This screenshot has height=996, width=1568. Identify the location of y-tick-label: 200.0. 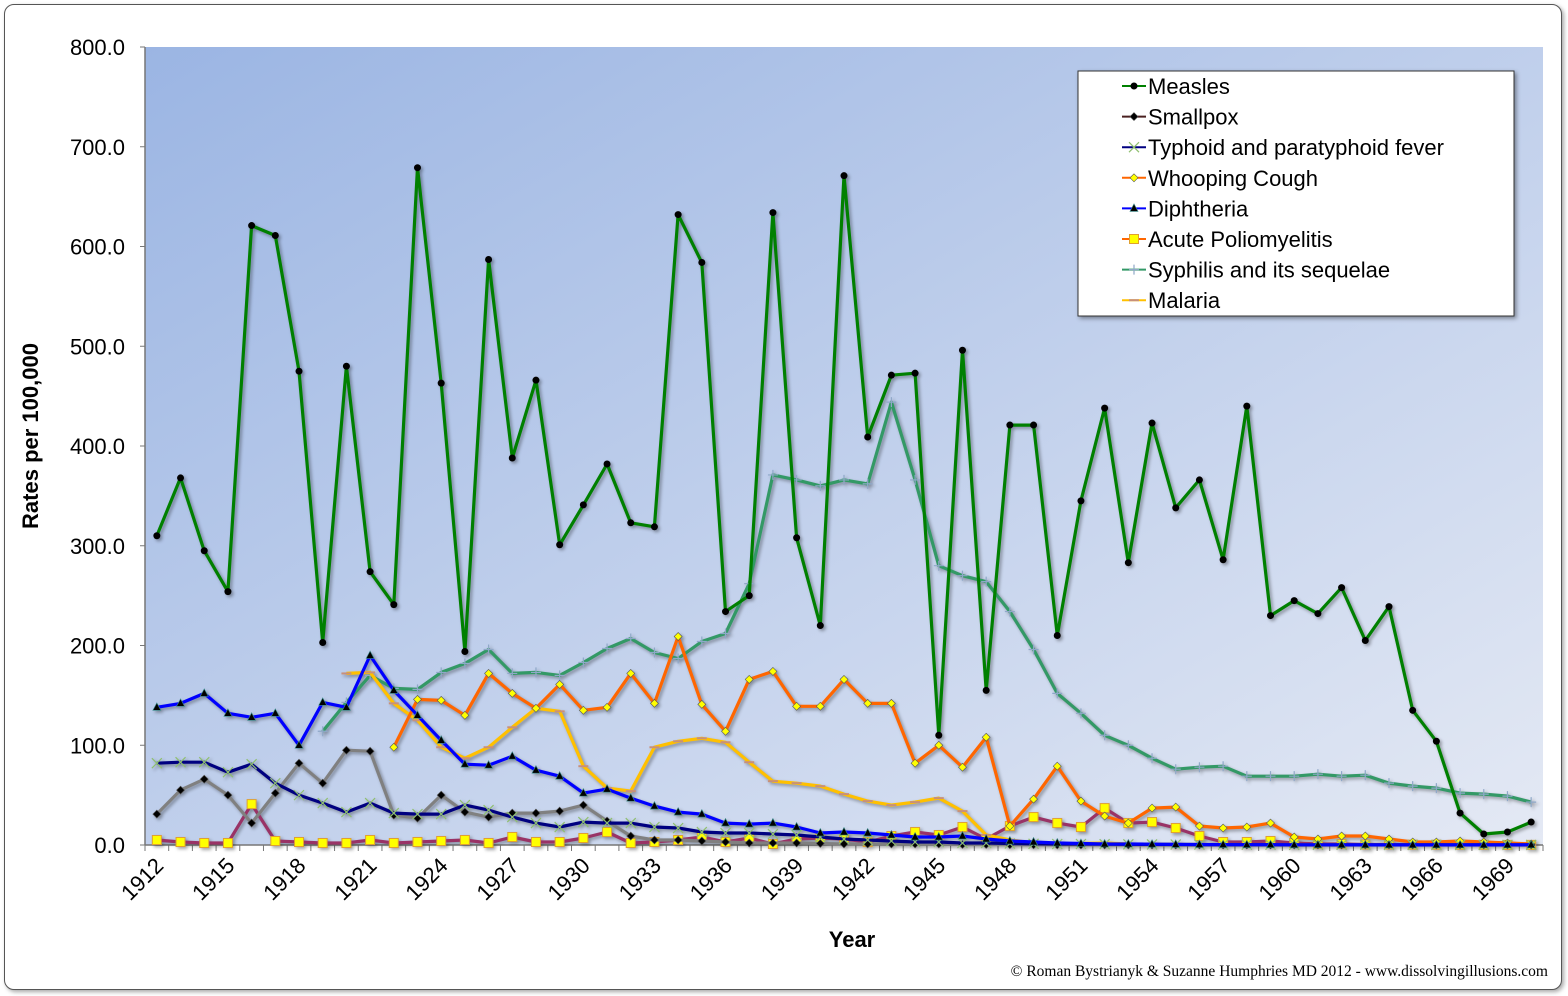
(97, 646).